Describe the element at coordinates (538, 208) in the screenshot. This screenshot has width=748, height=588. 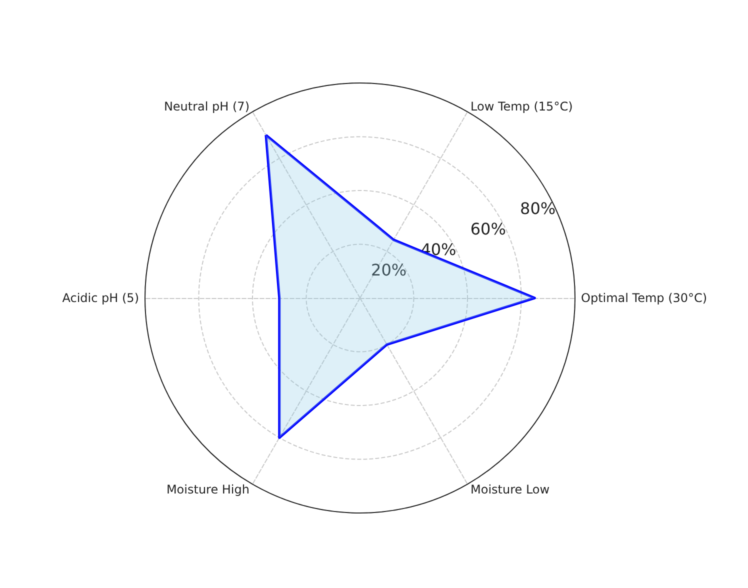
I see `y-tick-label: 80%` at that location.